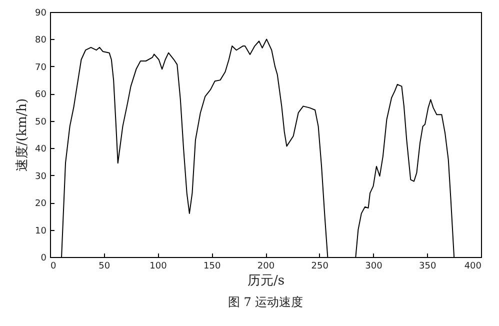 The height and width of the screenshot is (326, 499). What do you see at coordinates (427, 267) in the screenshot?
I see `x-tick-label: 350` at bounding box center [427, 267].